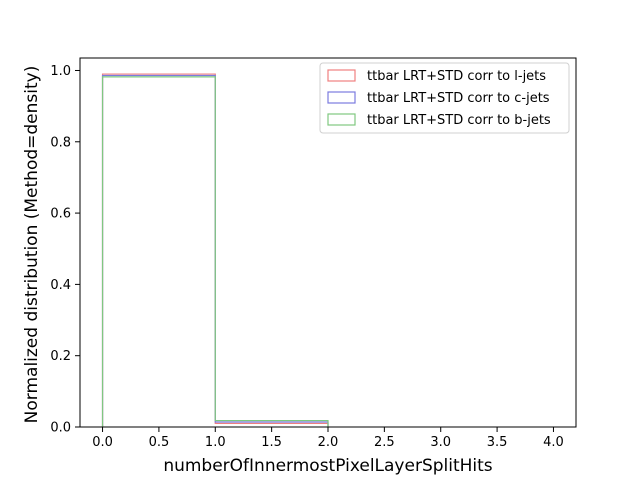  Describe the element at coordinates (327, 466) in the screenshot. I see `x-axis-label: numberOfInnermostPixelLayerSplitHits` at that location.